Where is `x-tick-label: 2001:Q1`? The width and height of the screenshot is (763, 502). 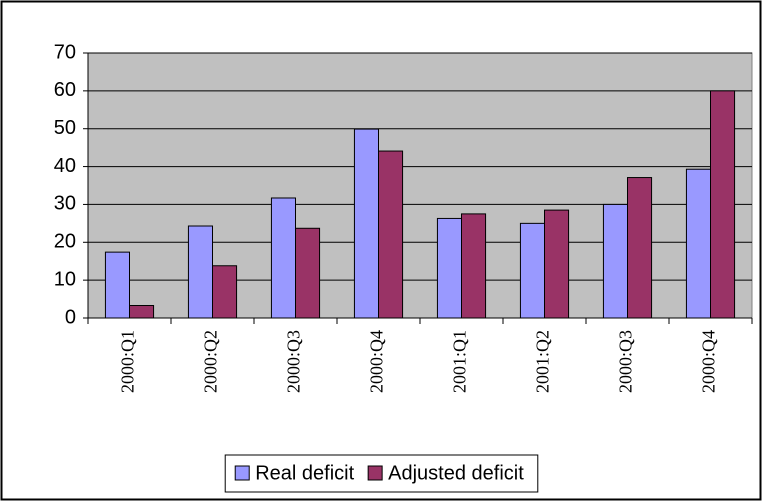 x-tick-label: 2001:Q1 is located at coordinates (460, 361).